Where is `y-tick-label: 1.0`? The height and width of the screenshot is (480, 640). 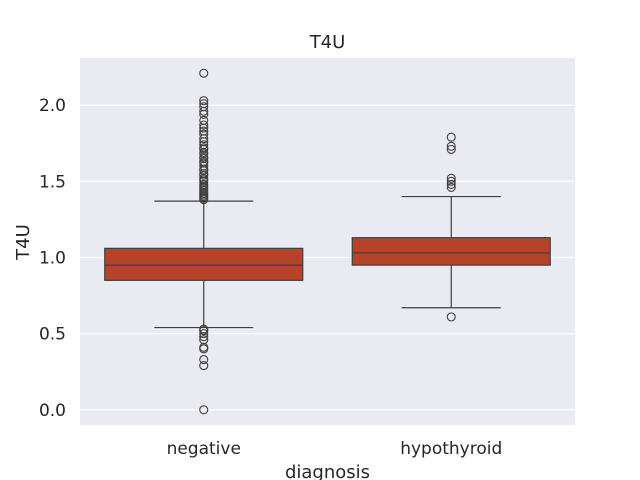 y-tick-label: 1.0 is located at coordinates (52, 258).